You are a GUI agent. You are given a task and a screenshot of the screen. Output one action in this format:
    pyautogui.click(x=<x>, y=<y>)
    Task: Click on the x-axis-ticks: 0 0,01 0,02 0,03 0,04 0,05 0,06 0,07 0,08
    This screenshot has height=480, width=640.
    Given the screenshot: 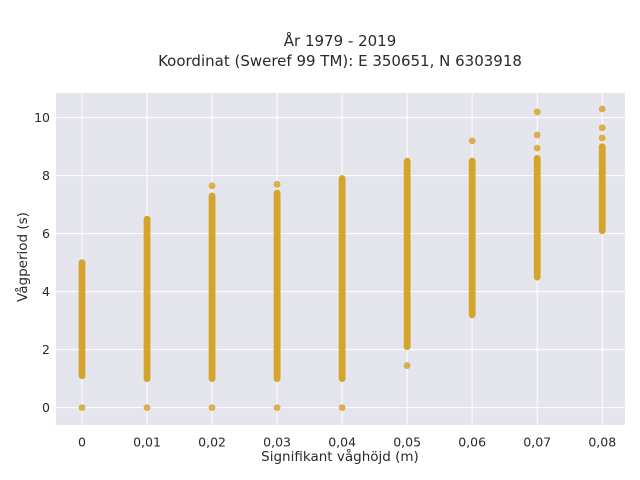 What is the action you would take?
    pyautogui.click(x=347, y=442)
    